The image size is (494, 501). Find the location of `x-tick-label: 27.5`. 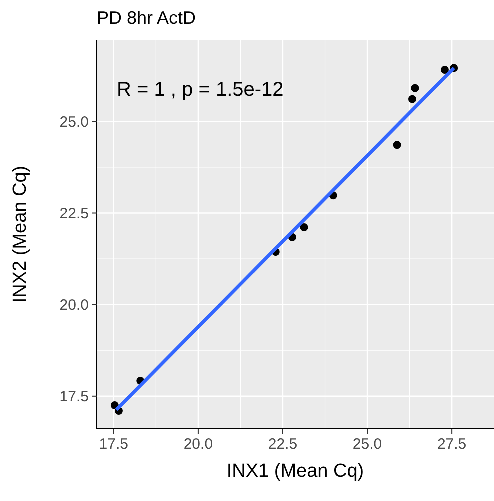

x-tick-label: 27.5 is located at coordinates (452, 444).